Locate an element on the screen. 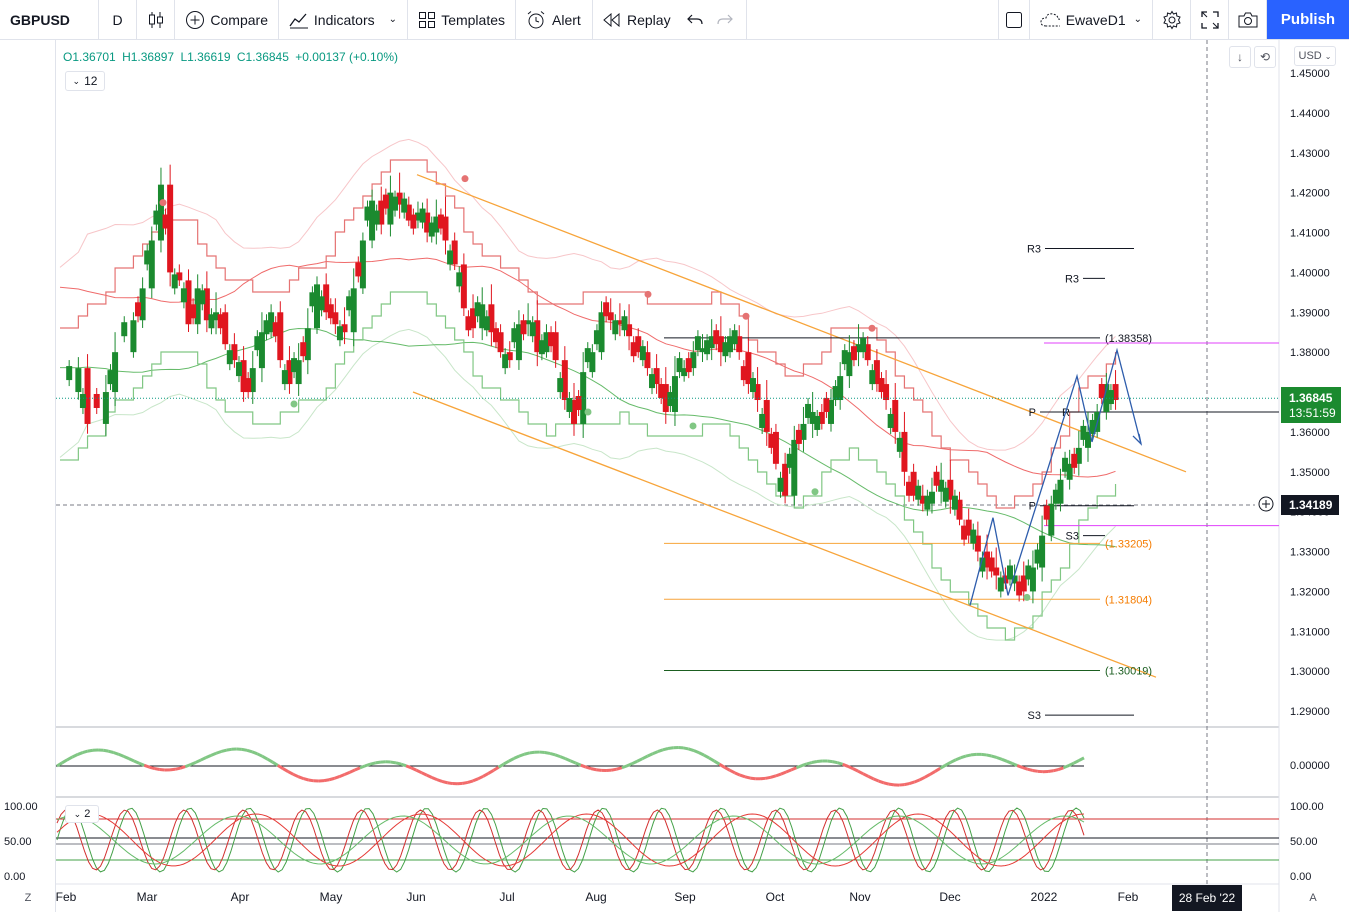  osc2-slow-red is located at coordinates (570, 840).